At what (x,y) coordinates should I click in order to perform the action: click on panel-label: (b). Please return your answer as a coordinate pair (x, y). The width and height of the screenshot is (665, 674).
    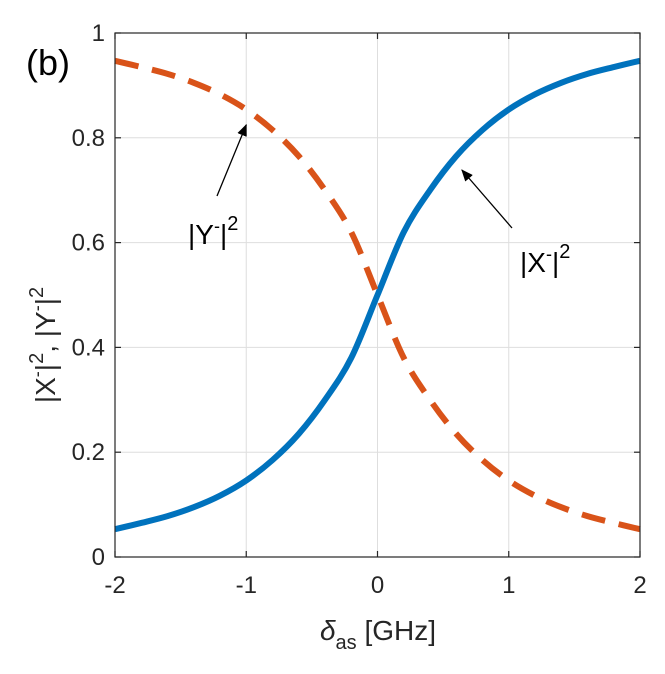
    Looking at the image, I should click on (48, 62).